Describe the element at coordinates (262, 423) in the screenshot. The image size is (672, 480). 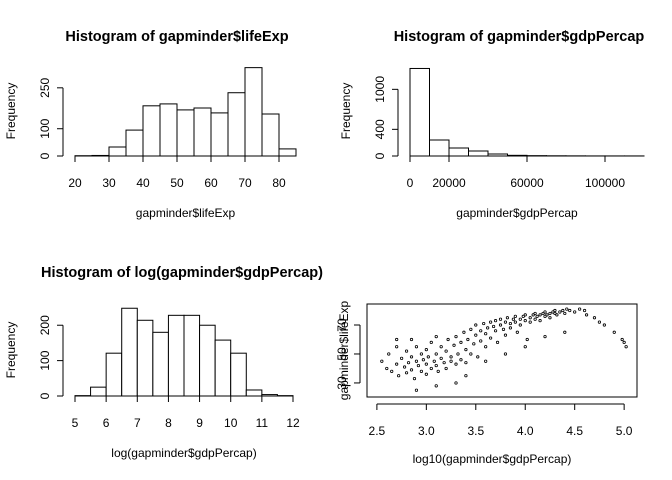
I see `x-tick-label: 11` at that location.